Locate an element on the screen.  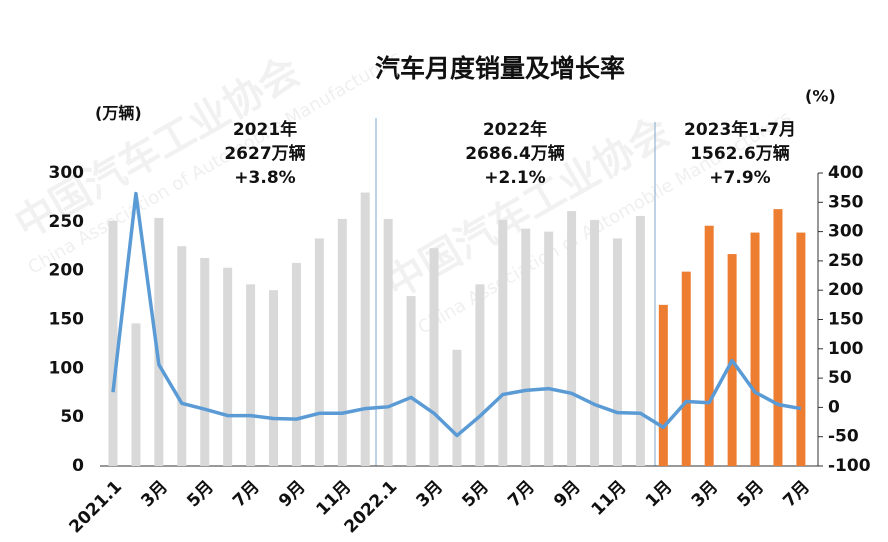
y2-tick-label: 0 is located at coordinates (834, 407).